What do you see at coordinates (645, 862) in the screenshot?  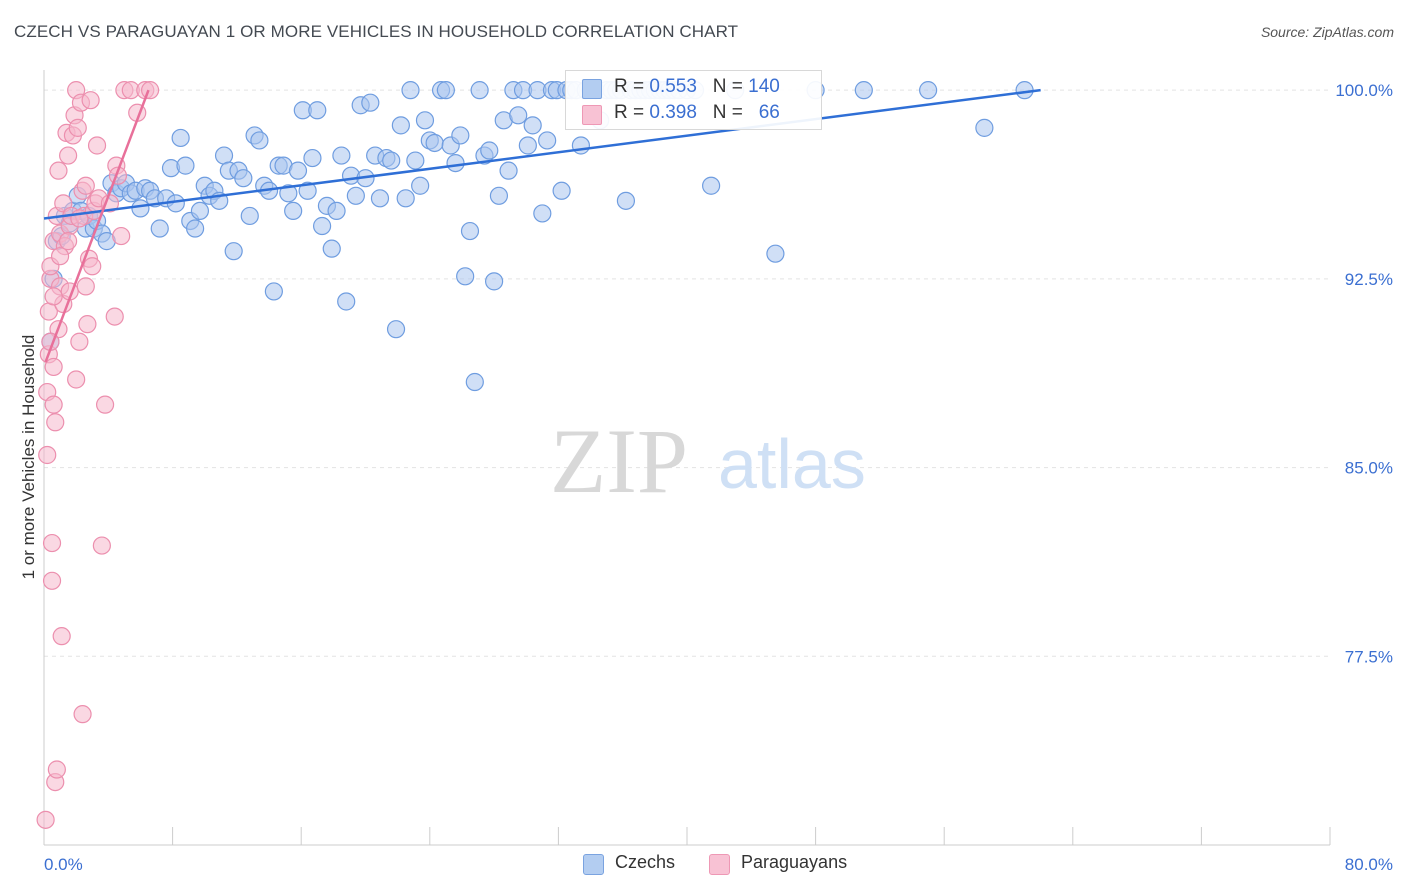 I see `bottom-legend-czechs-label: Czechs` at bounding box center [645, 862].